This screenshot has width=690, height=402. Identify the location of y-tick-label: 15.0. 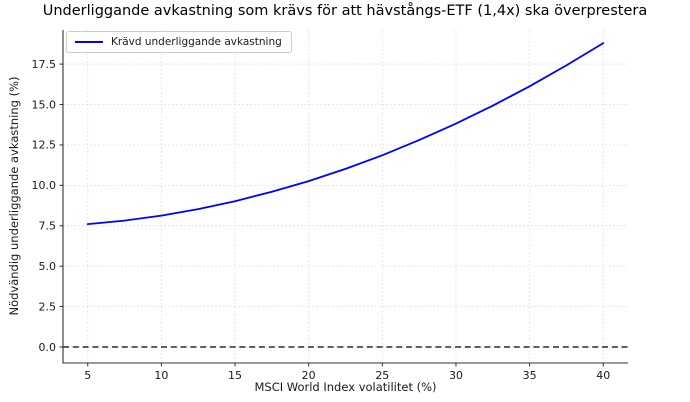
(44, 104).